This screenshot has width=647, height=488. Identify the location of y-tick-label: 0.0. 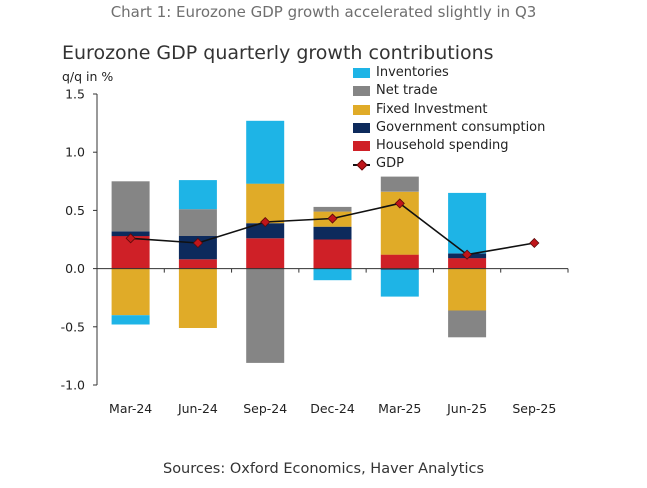
(75, 268).